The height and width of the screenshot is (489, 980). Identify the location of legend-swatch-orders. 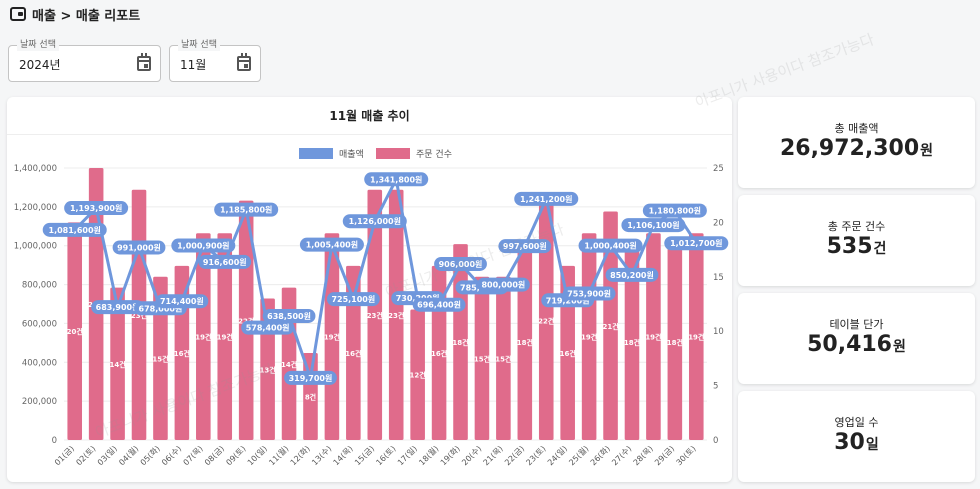
(393, 153).